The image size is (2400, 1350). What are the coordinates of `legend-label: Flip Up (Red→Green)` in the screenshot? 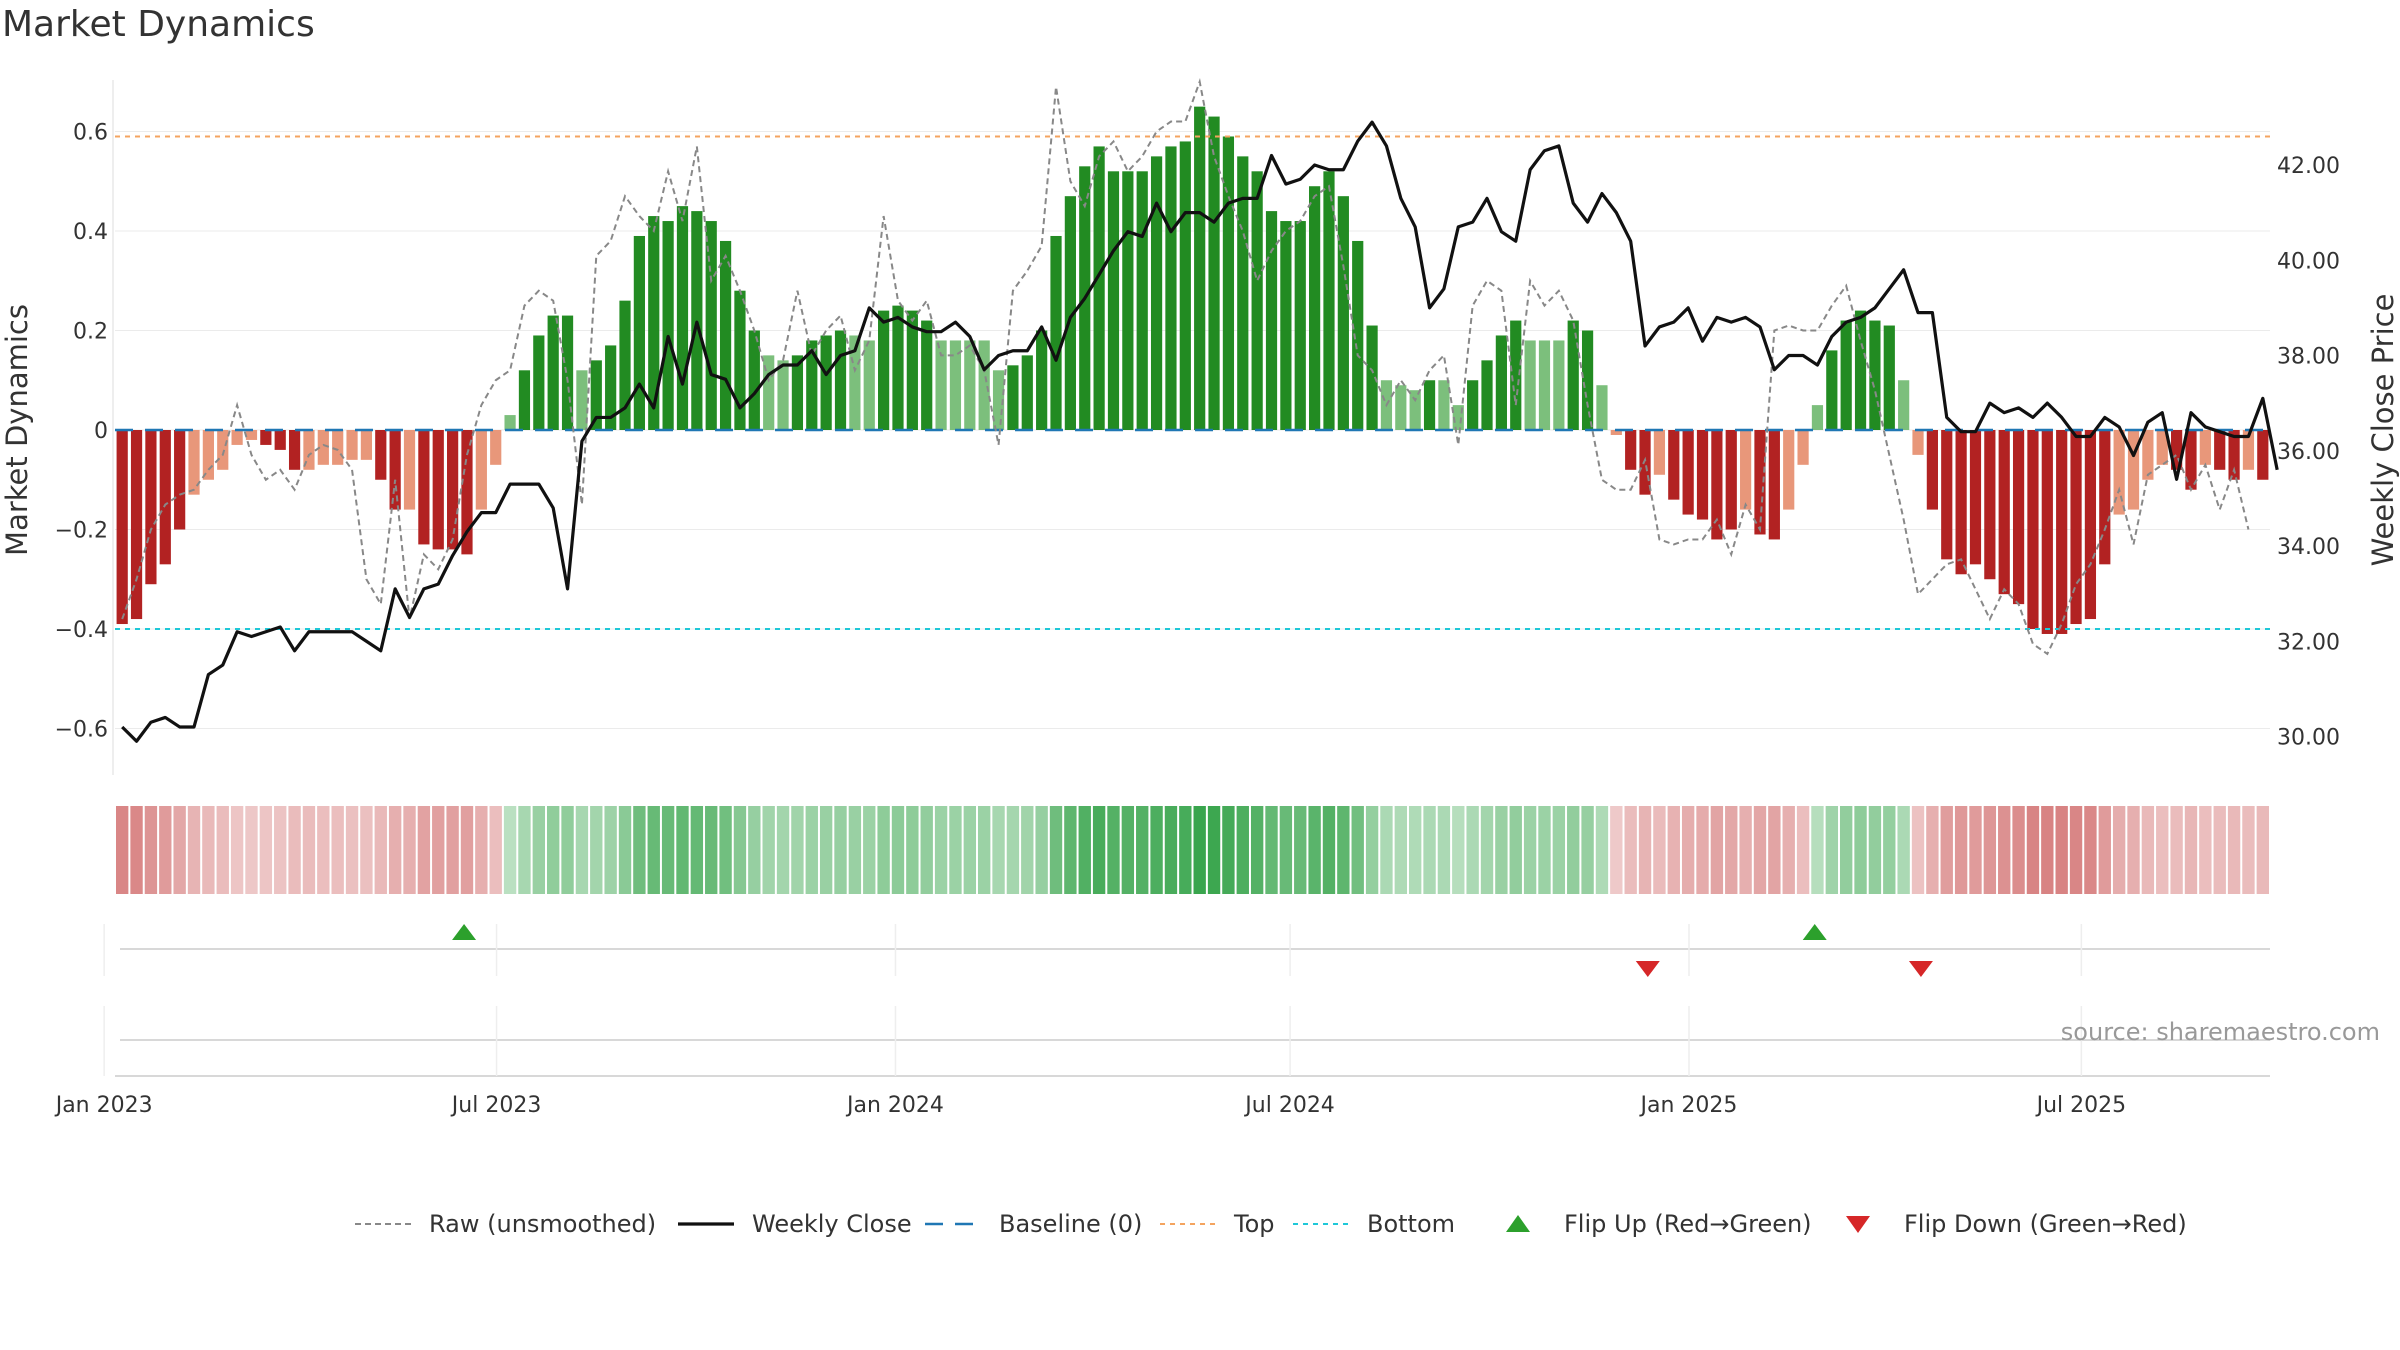 It's located at (1688, 1224).